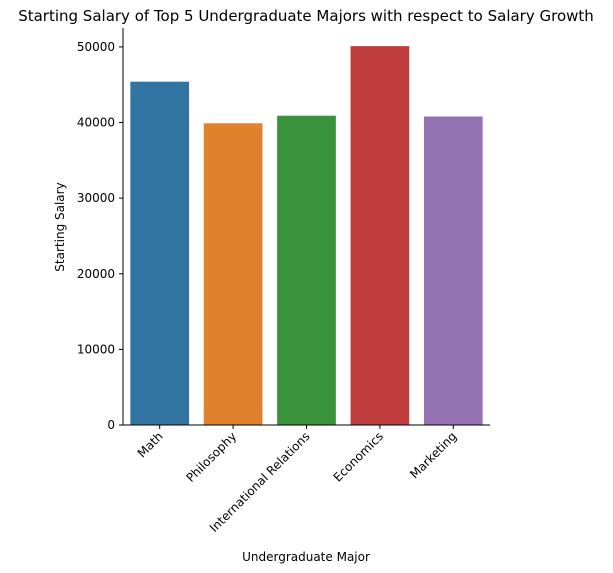 This screenshot has height=573, width=613. What do you see at coordinates (212, 457) in the screenshot?
I see `x-tick-label: Philosophy` at bounding box center [212, 457].